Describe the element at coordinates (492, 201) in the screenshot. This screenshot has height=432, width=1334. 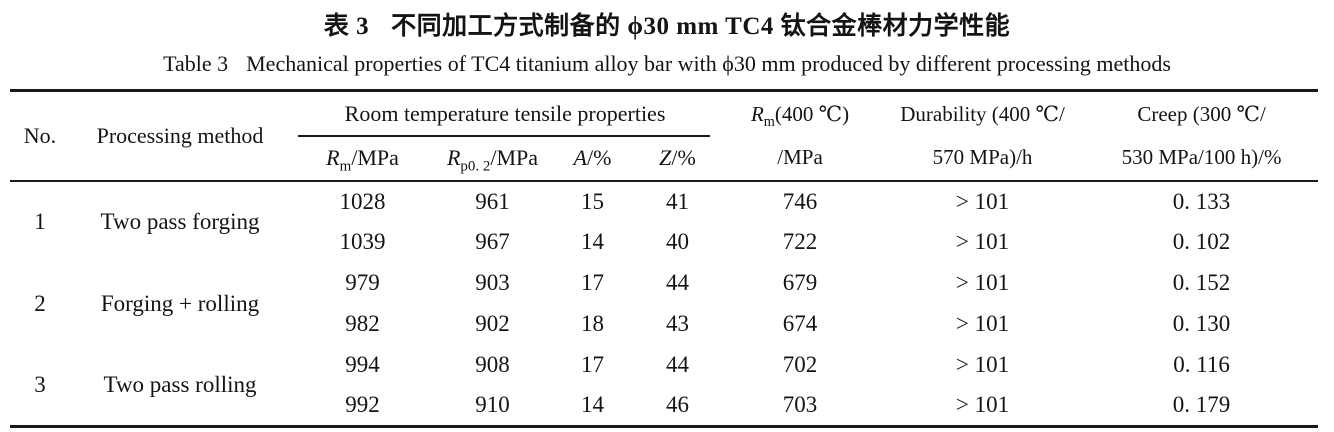
I see `cell-rp02: 961` at that location.